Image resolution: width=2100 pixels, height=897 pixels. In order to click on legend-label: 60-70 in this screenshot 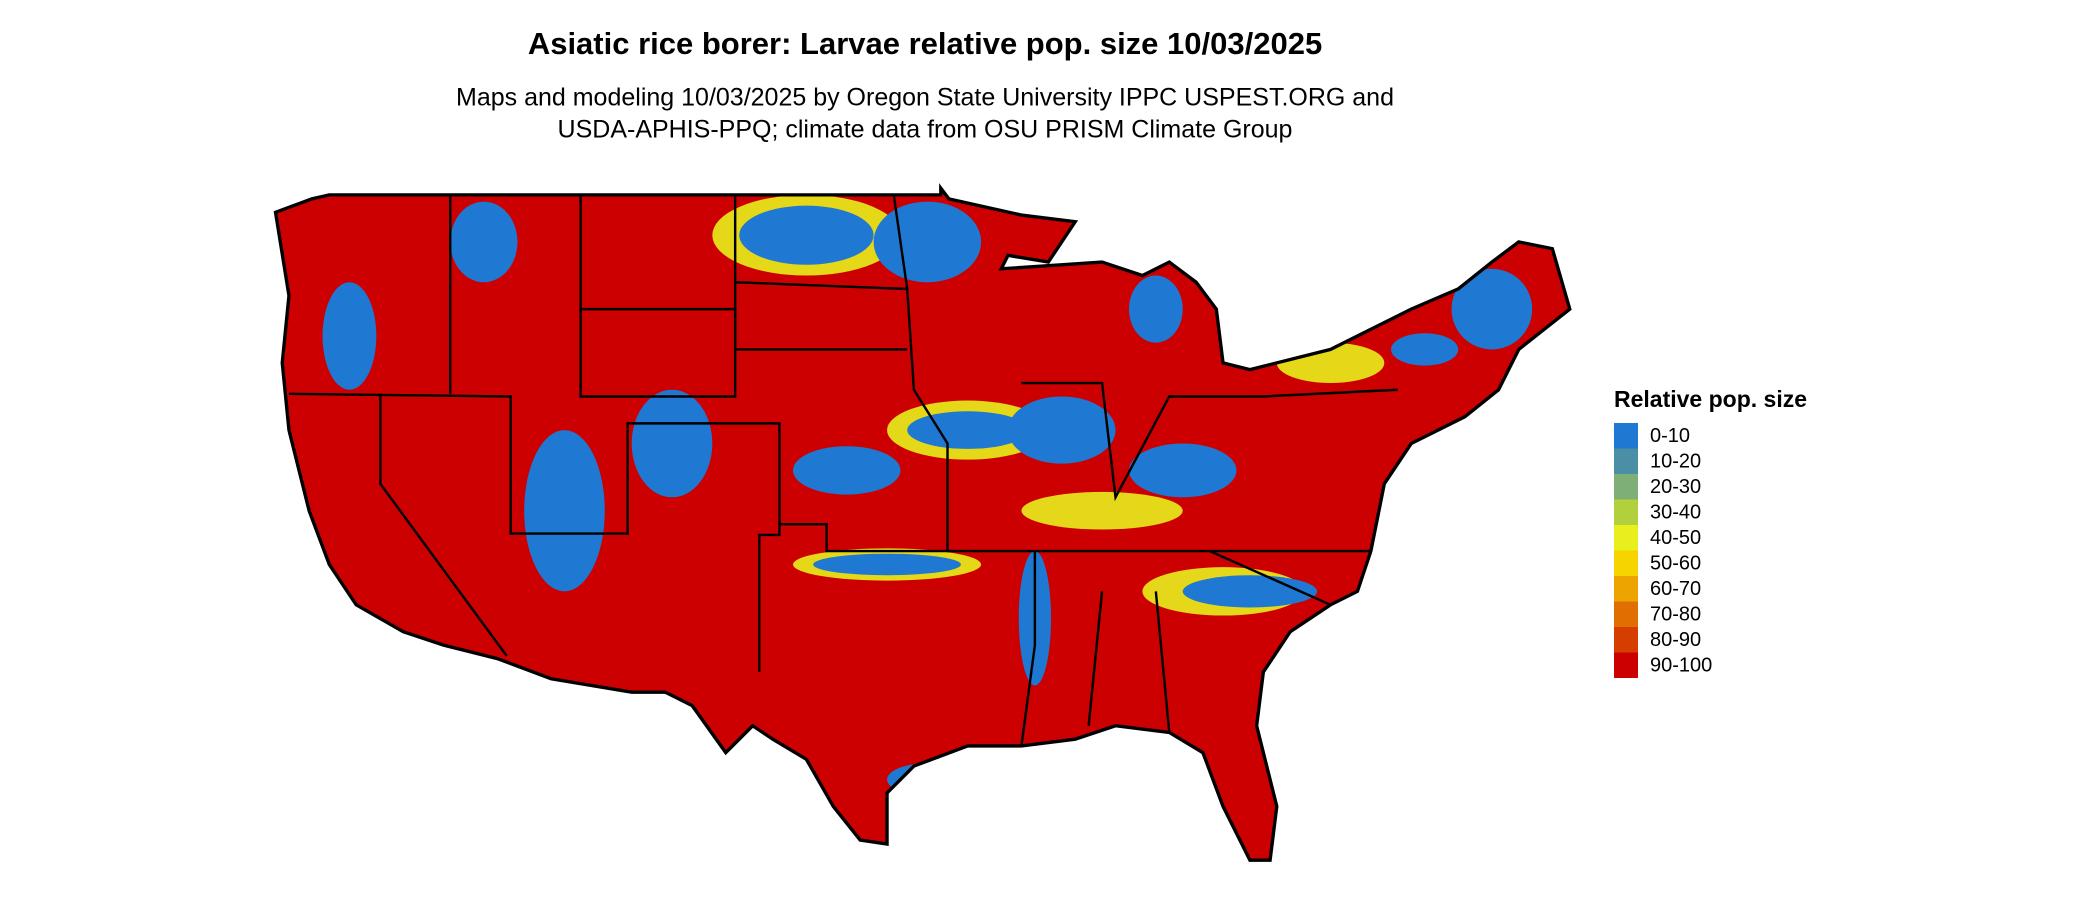, I will do `click(1675, 589)`.